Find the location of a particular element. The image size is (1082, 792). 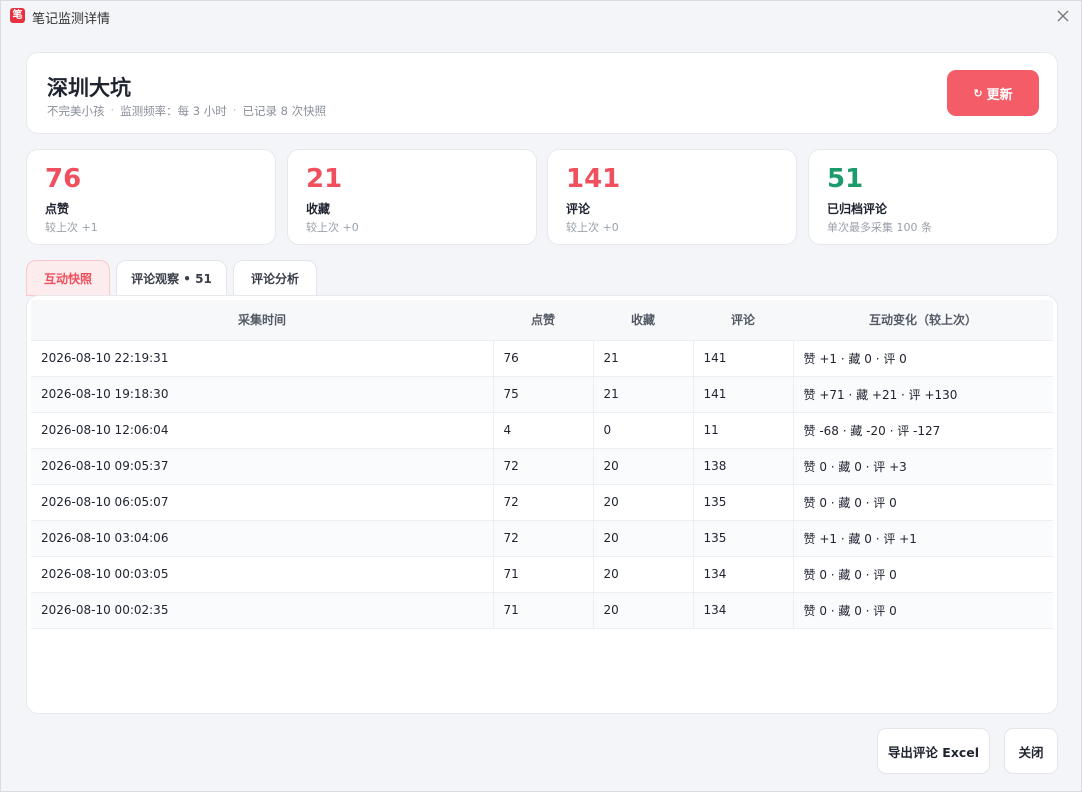

stat-card-likes: 76 点赞 较上次 +1 is located at coordinates (151, 197).